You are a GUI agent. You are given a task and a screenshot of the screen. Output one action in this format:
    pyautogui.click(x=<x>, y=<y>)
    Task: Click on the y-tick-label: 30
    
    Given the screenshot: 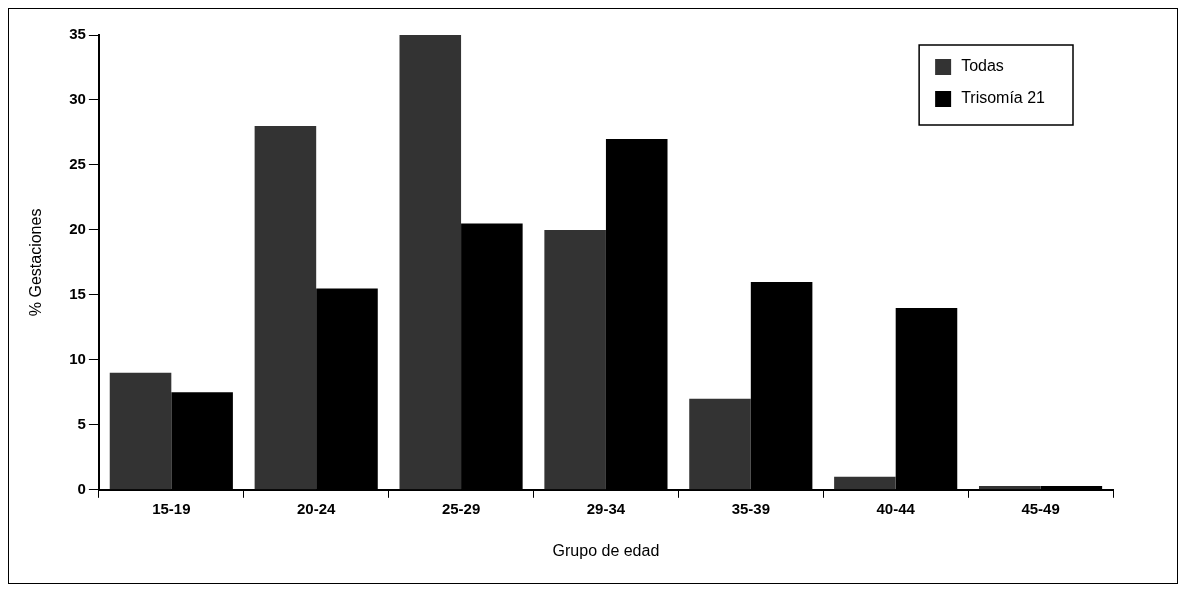 What is the action you would take?
    pyautogui.click(x=77, y=99)
    